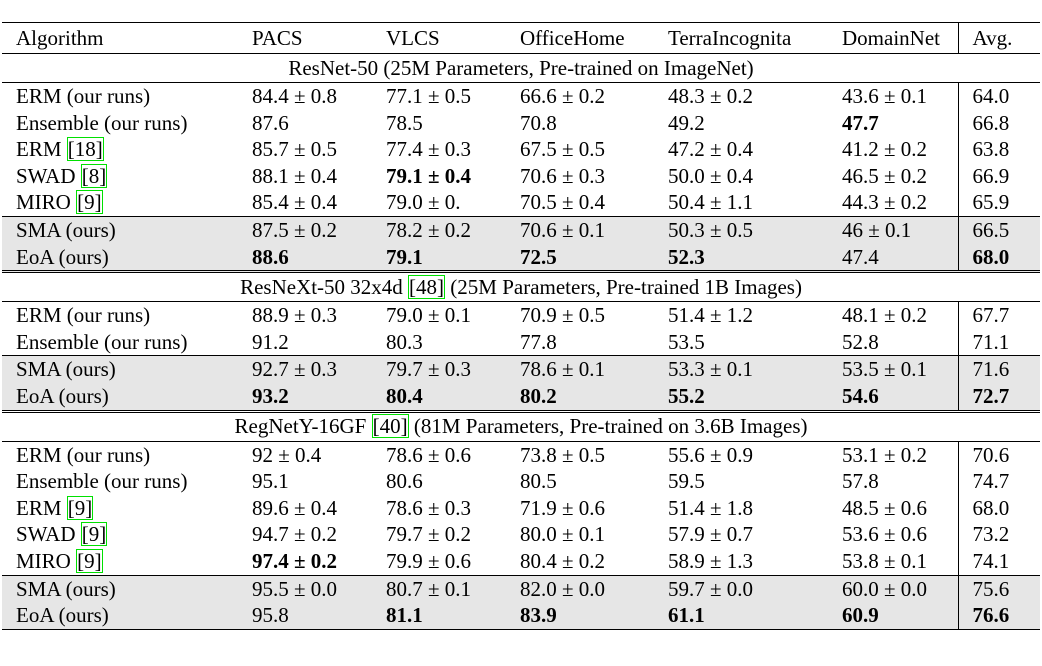  What do you see at coordinates (711, 202) in the screenshot?
I see `terraincognita-cell: 50.4 ± 1.1` at bounding box center [711, 202].